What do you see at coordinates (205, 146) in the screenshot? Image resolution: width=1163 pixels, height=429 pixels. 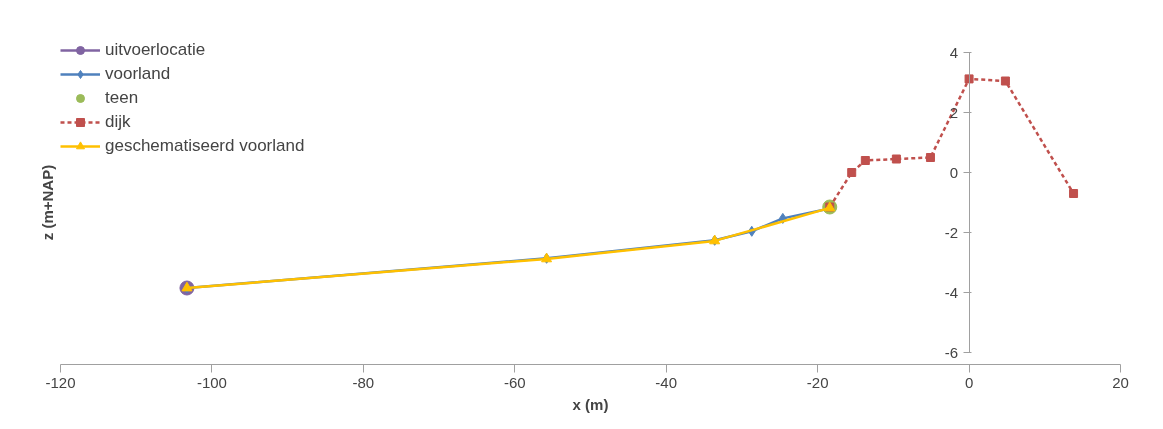 I see `legend-label: geschematiseerd voorland` at bounding box center [205, 146].